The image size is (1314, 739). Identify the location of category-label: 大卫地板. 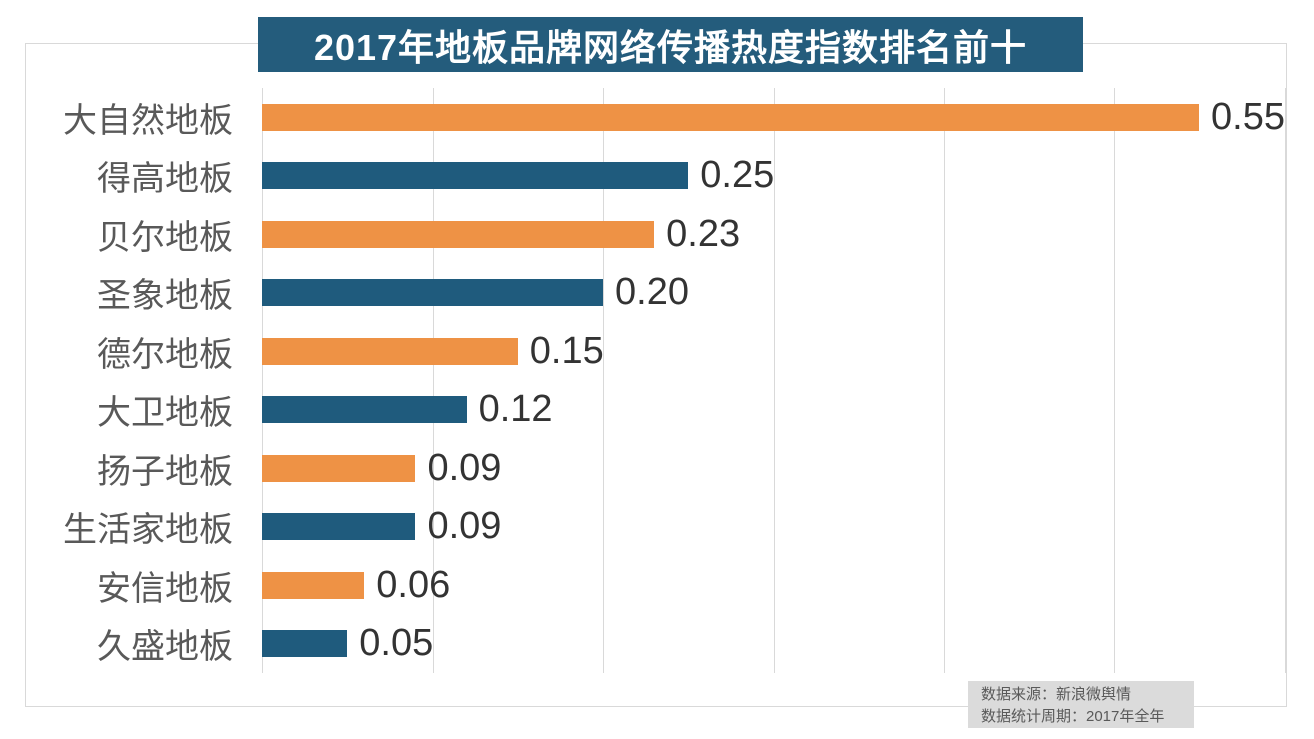
(165, 413).